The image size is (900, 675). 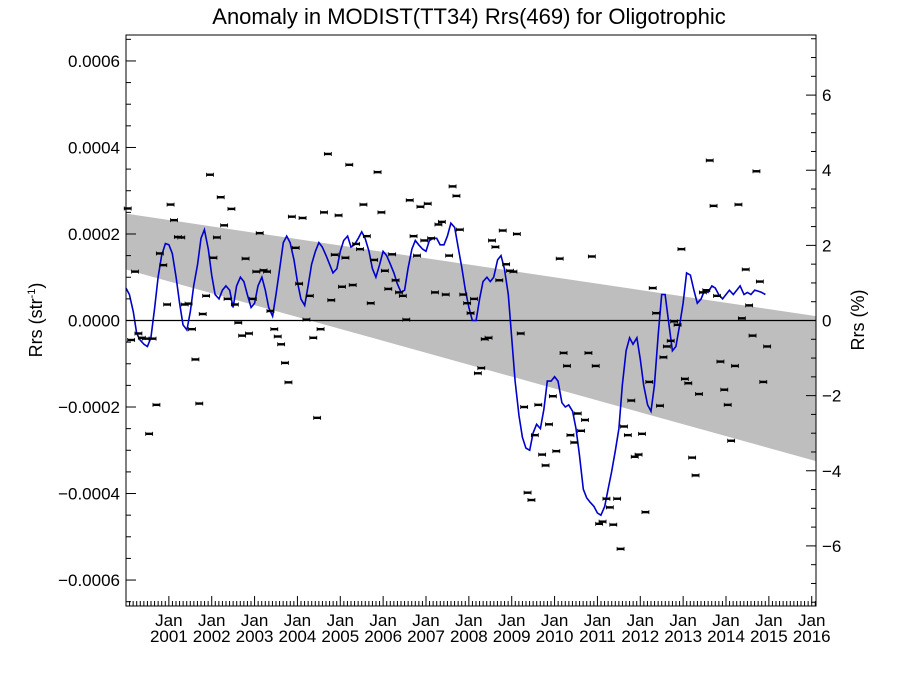 I want to click on y-tick-label-right: 6, so click(x=826, y=95).